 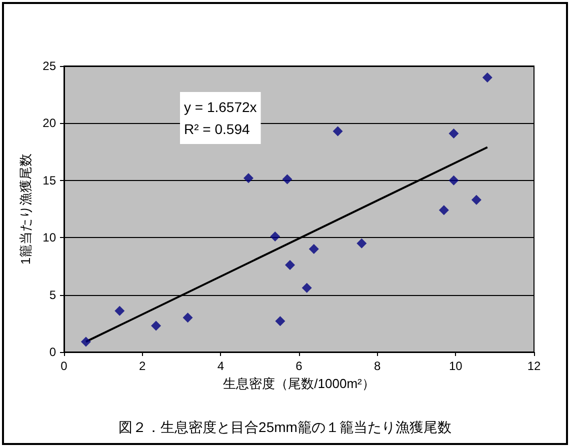 What do you see at coordinates (49, 123) in the screenshot?
I see `y-tick-label: 20` at bounding box center [49, 123].